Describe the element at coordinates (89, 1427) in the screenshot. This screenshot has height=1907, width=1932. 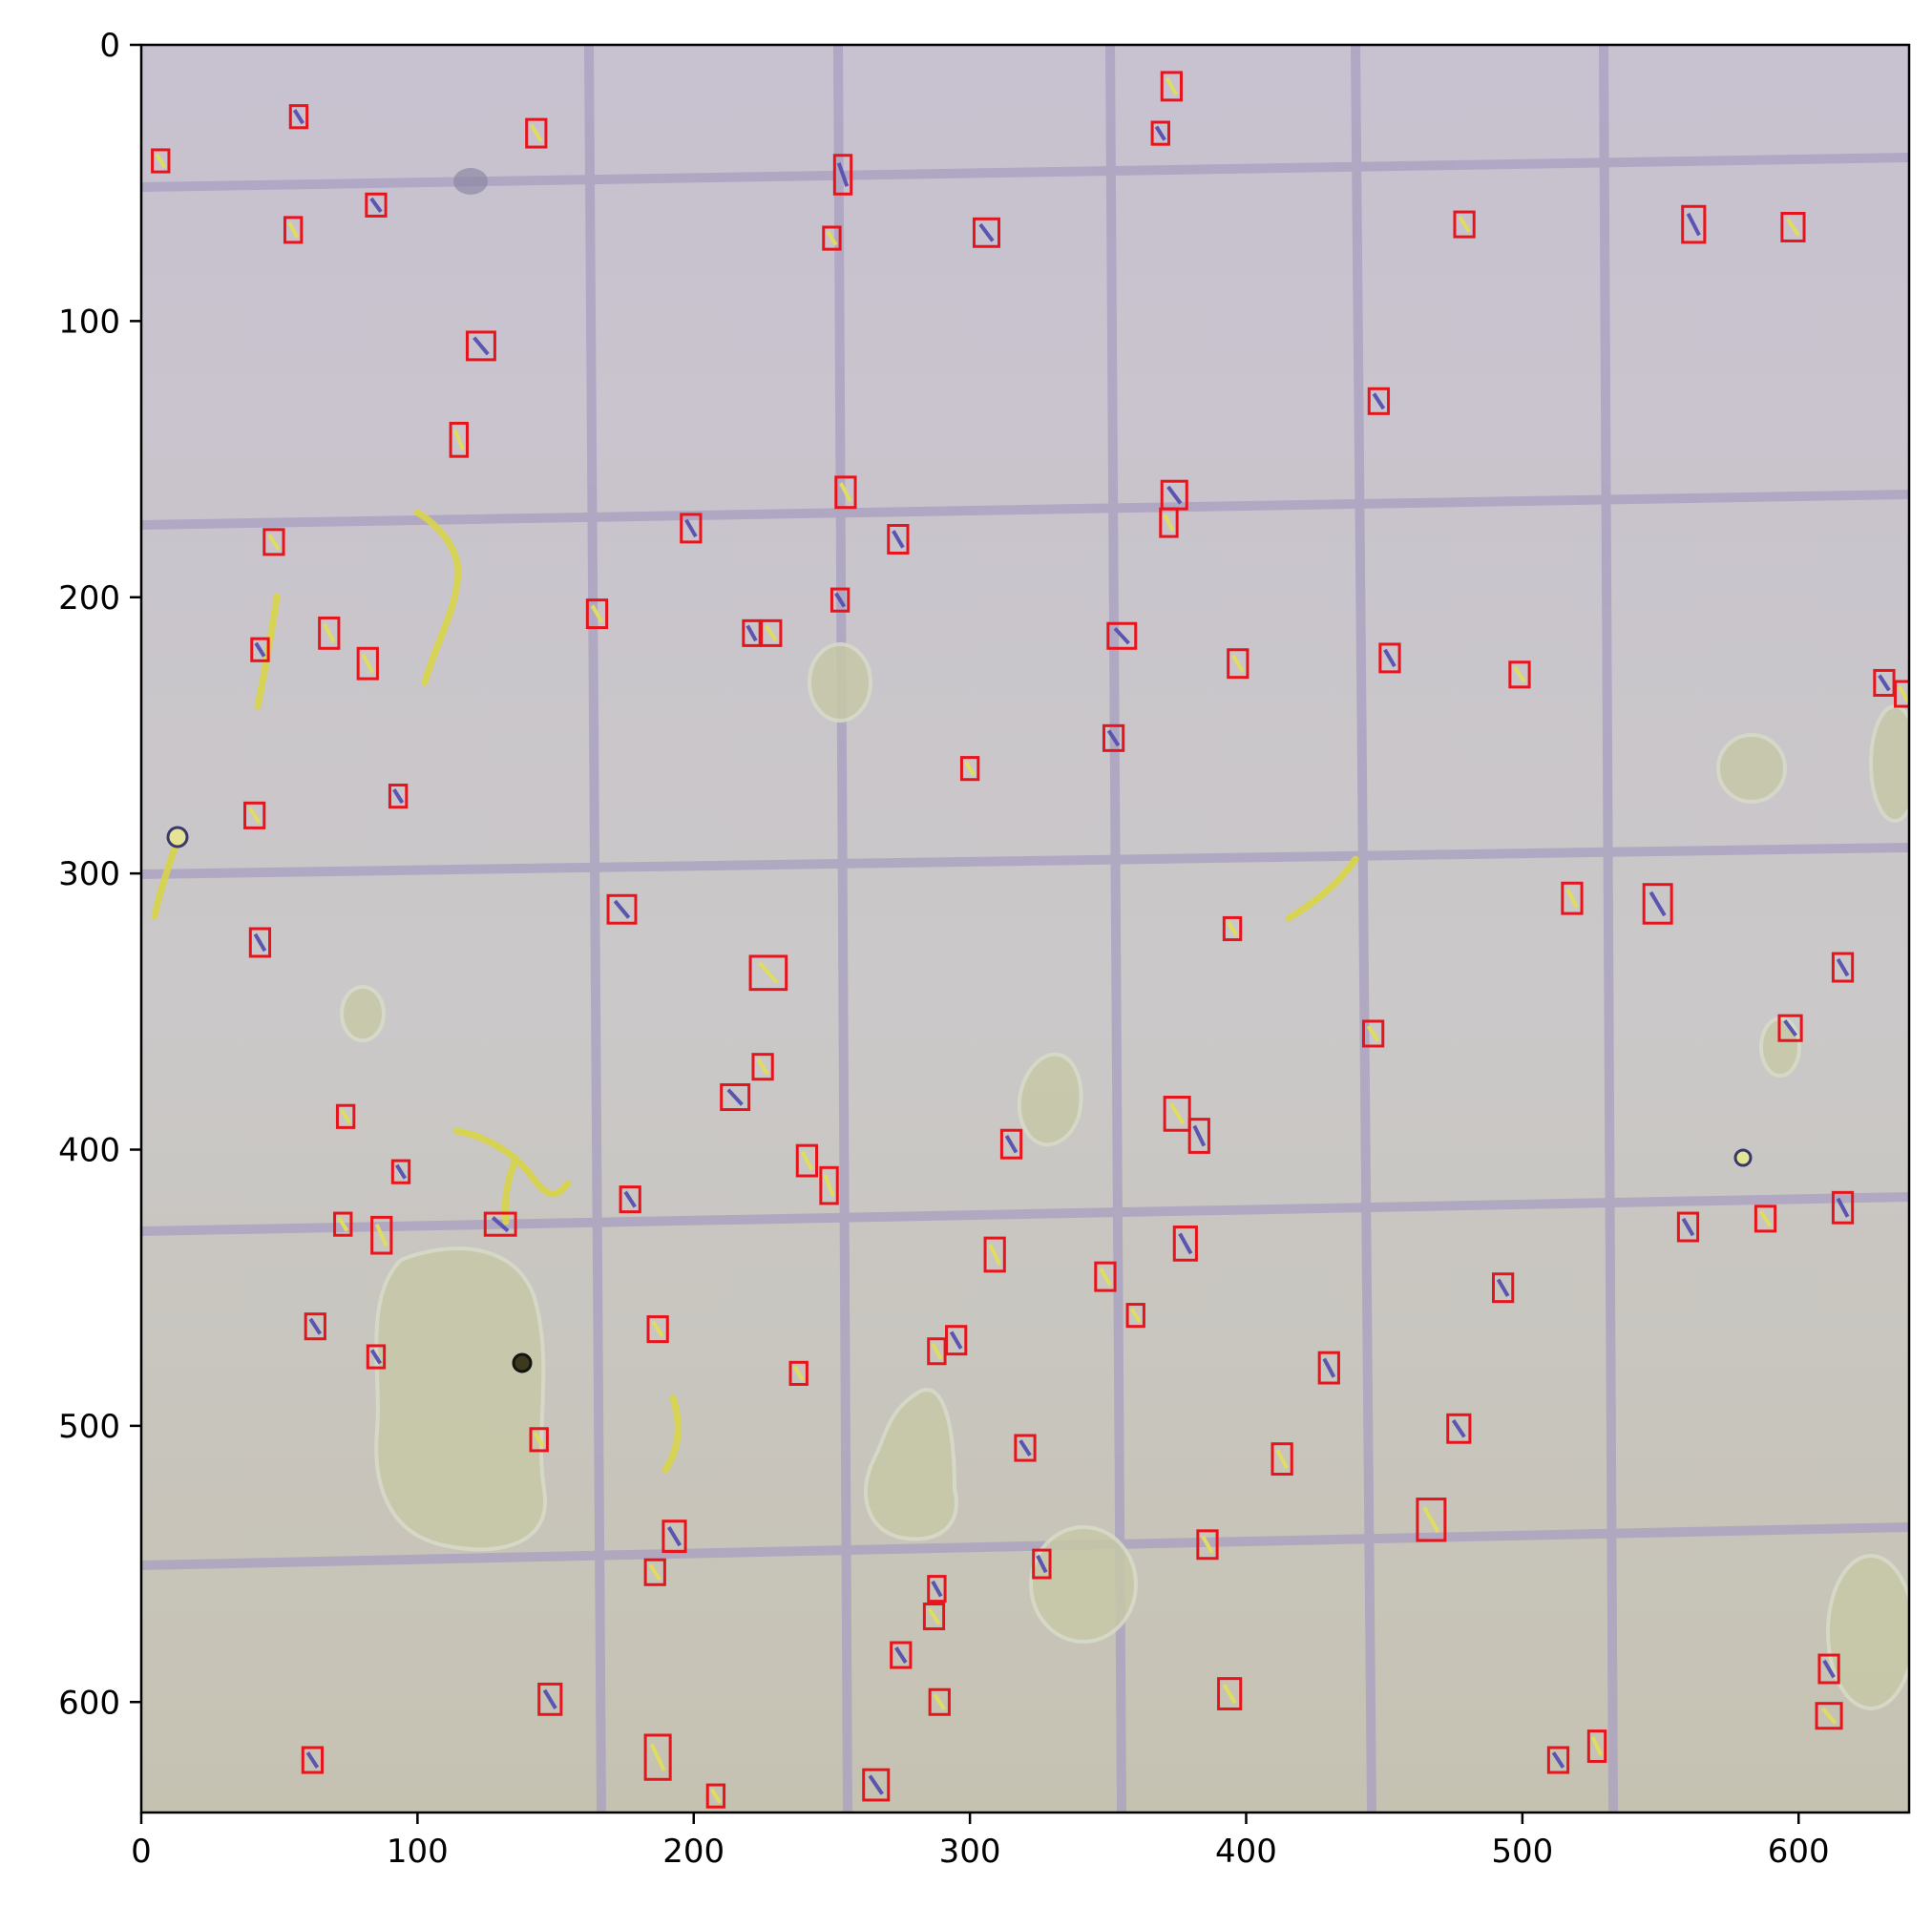
I see `y-tick-label: 500` at that location.